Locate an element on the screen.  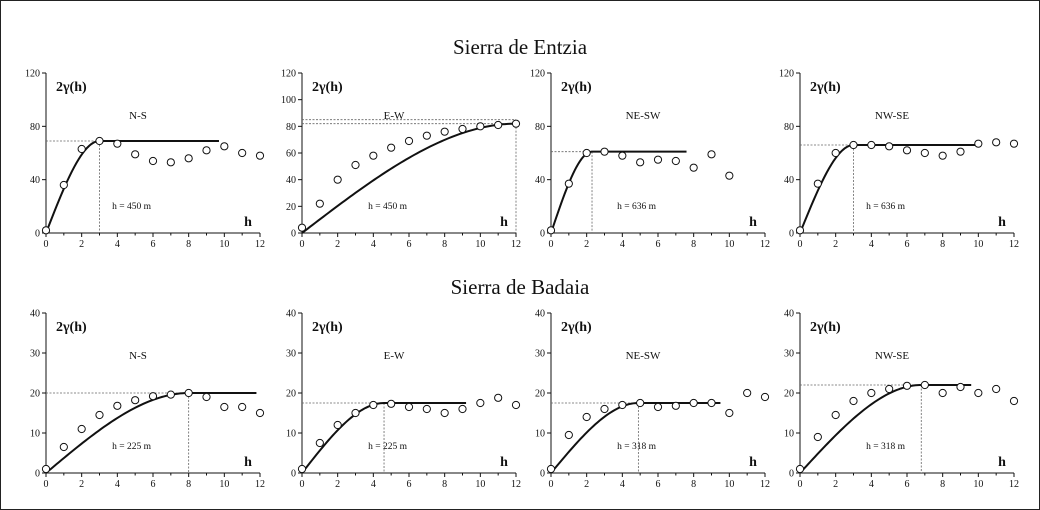
section-title-entzia: Sierra de Entzia is located at coordinates (520, 47).